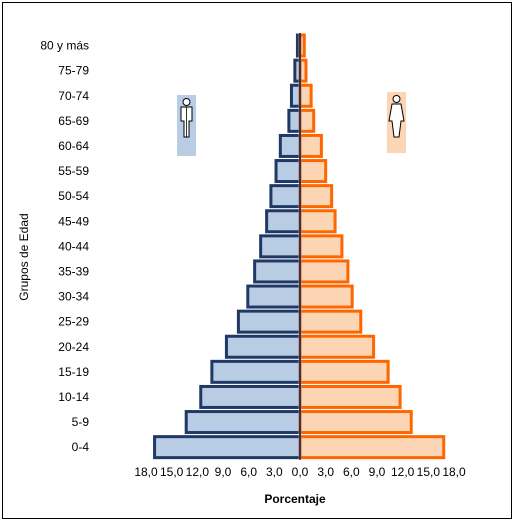 The width and height of the screenshot is (516, 523). Describe the element at coordinates (24, 256) in the screenshot. I see `y-axis-title: Grupos de Edad` at that location.